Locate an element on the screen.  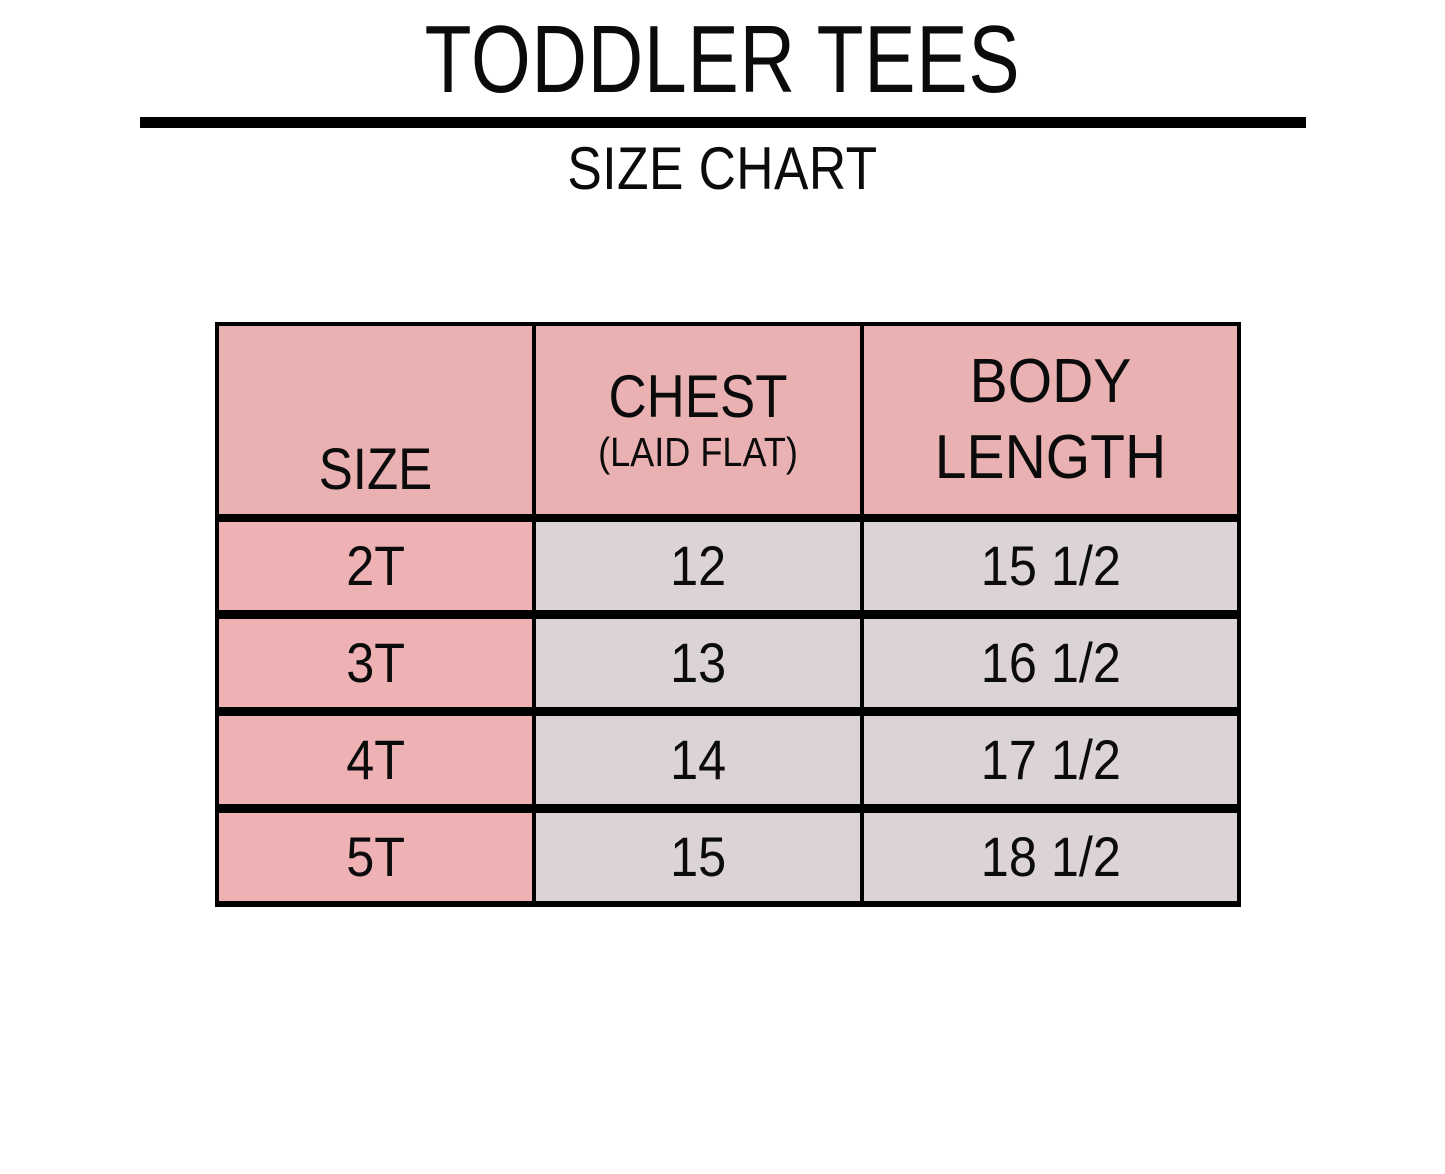
table-row: 5T 15 18 1/2 is located at coordinates (728, 855).